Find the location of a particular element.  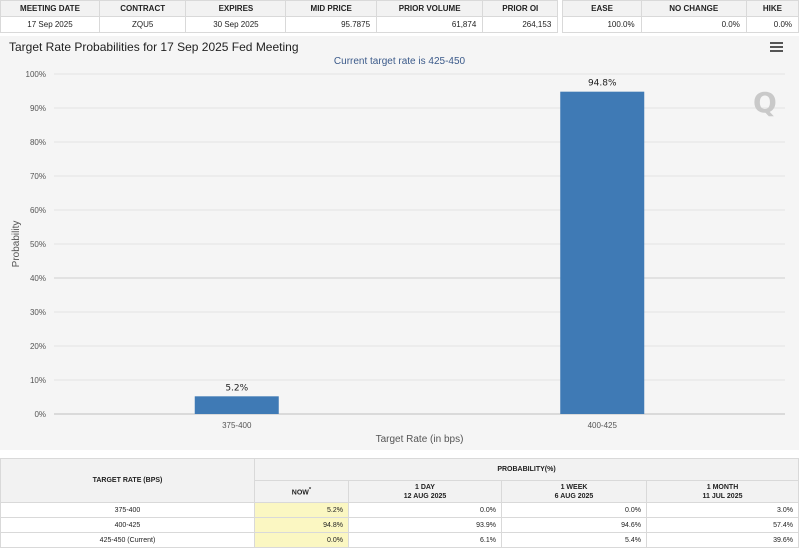

cell-1-month: 39.6% is located at coordinates (722, 540).